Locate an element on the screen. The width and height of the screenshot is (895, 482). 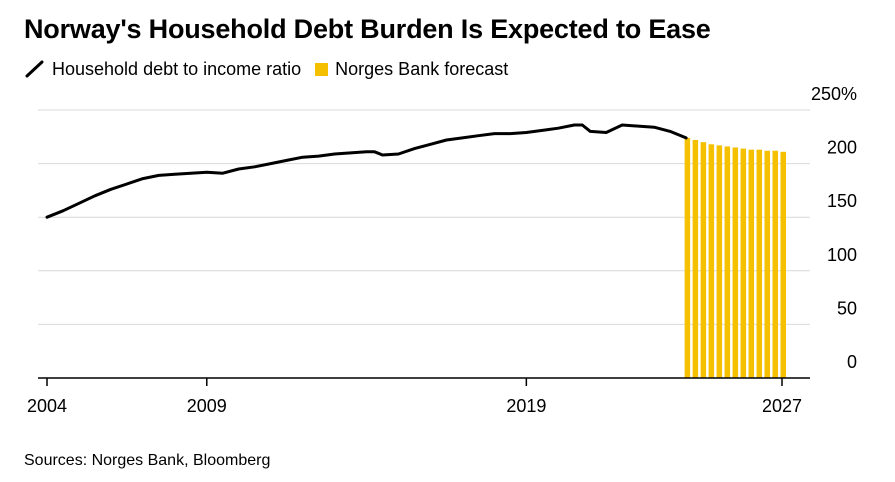
x-tick-label: 2027 is located at coordinates (782, 406).